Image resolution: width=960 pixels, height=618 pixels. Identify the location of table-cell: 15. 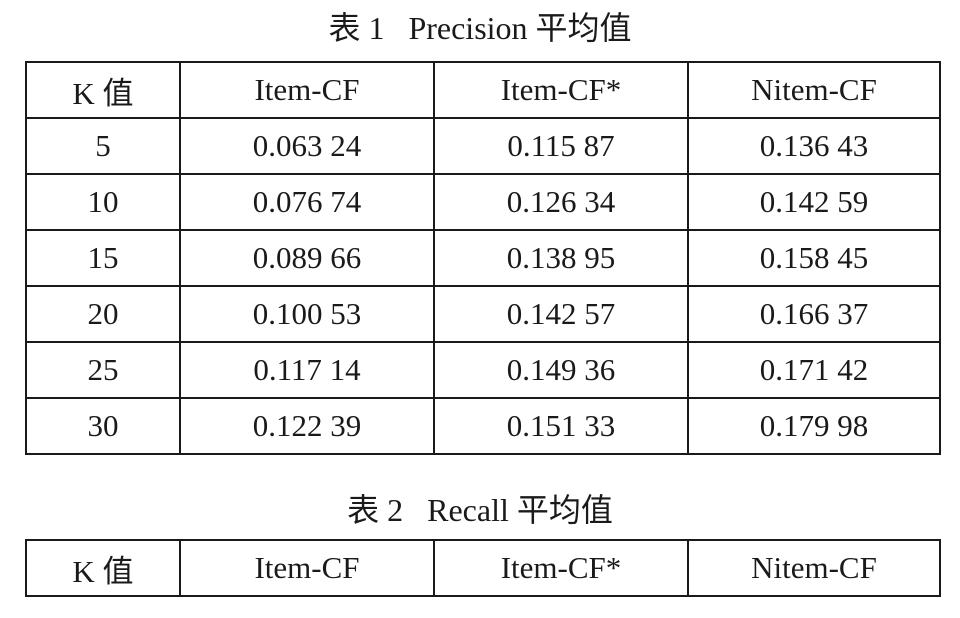
(103, 258).